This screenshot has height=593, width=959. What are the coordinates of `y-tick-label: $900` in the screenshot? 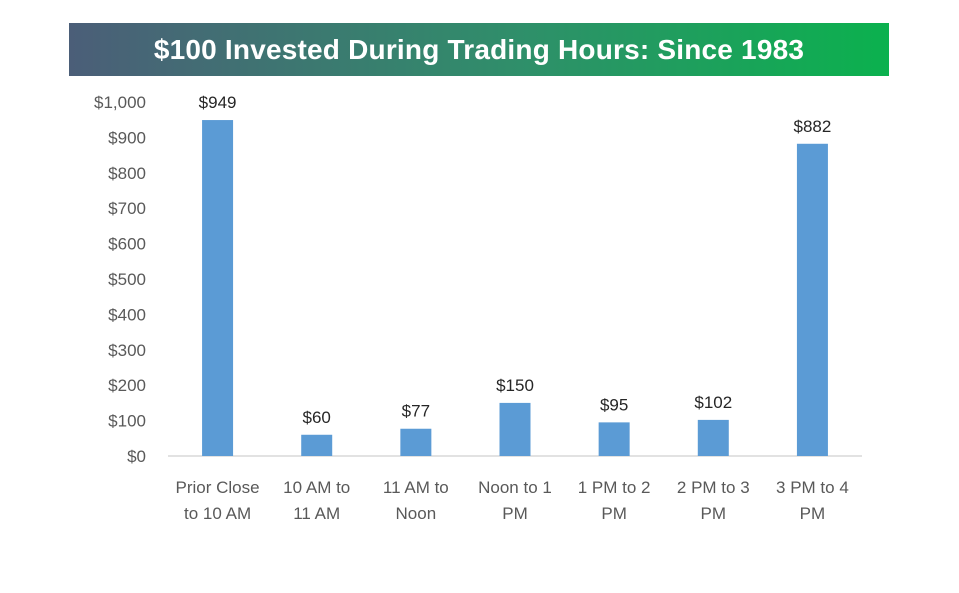 It's located at (127, 137).